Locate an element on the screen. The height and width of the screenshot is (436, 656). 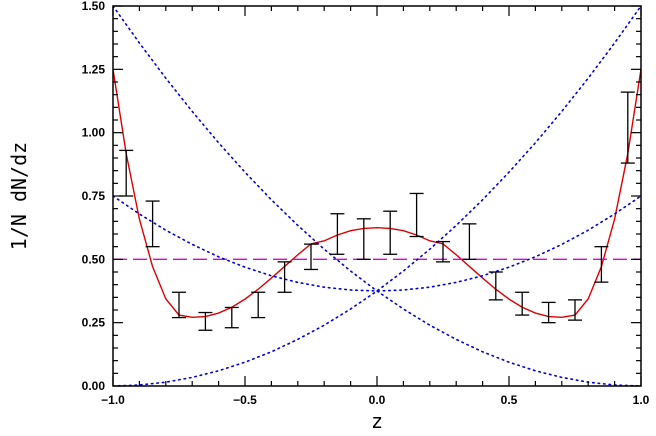
y-tick-label: 0.75 is located at coordinates (94, 196).